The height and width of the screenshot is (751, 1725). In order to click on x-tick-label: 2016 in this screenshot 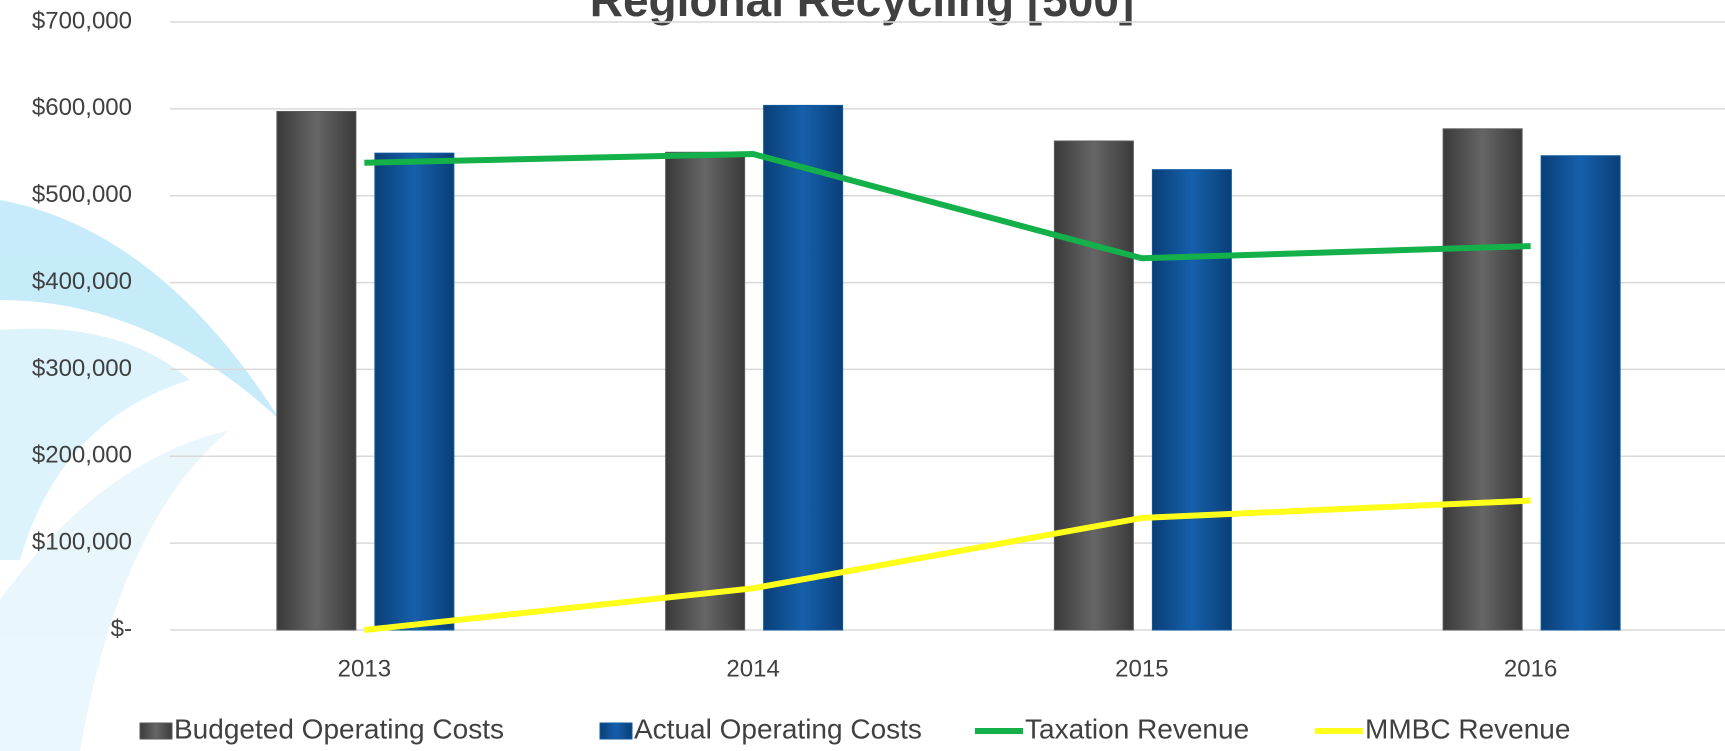, I will do `click(1530, 668)`.